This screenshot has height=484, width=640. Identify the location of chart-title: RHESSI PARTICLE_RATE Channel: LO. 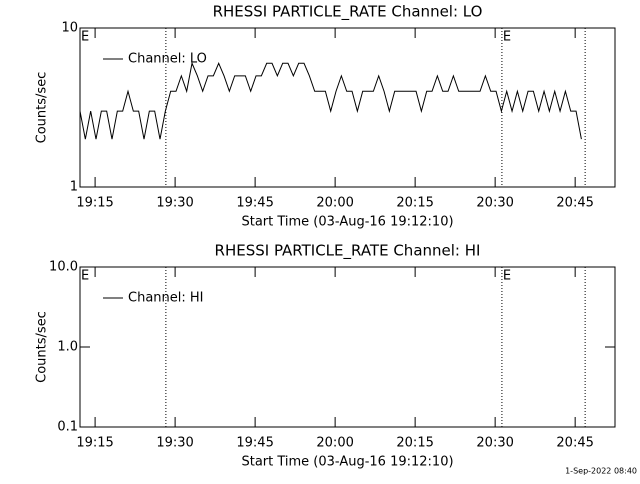
(348, 12).